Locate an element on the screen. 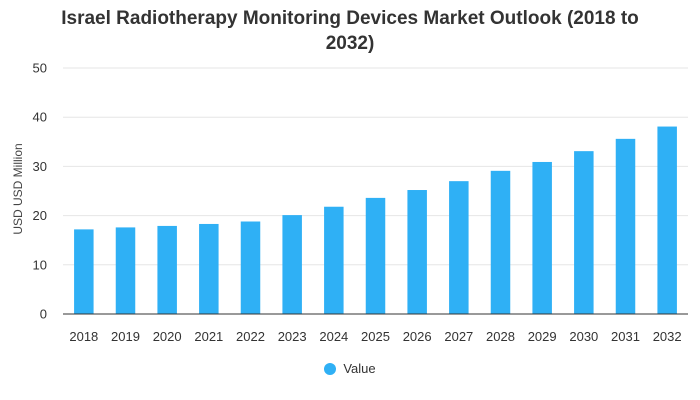  y-tick-label-20: 20 is located at coordinates (40, 215).